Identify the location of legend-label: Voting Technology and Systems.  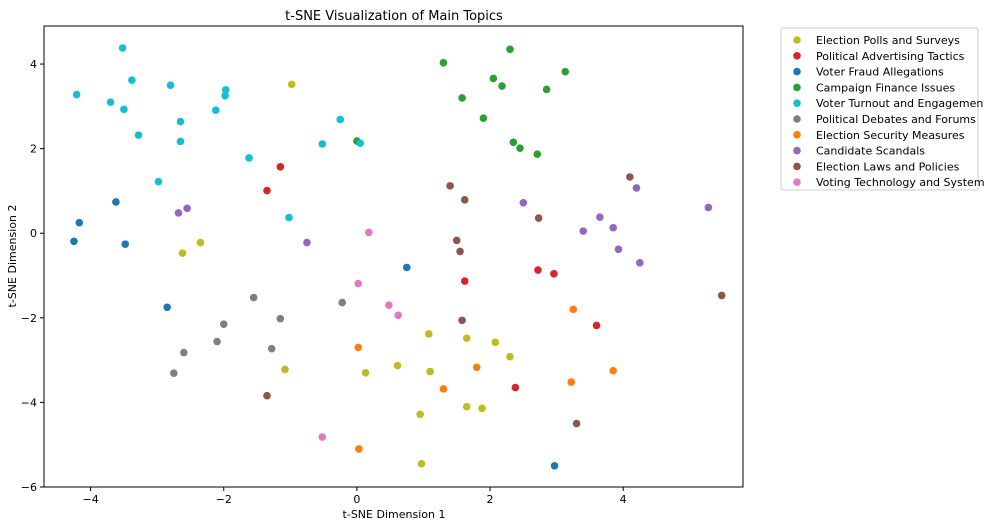
(900, 182).